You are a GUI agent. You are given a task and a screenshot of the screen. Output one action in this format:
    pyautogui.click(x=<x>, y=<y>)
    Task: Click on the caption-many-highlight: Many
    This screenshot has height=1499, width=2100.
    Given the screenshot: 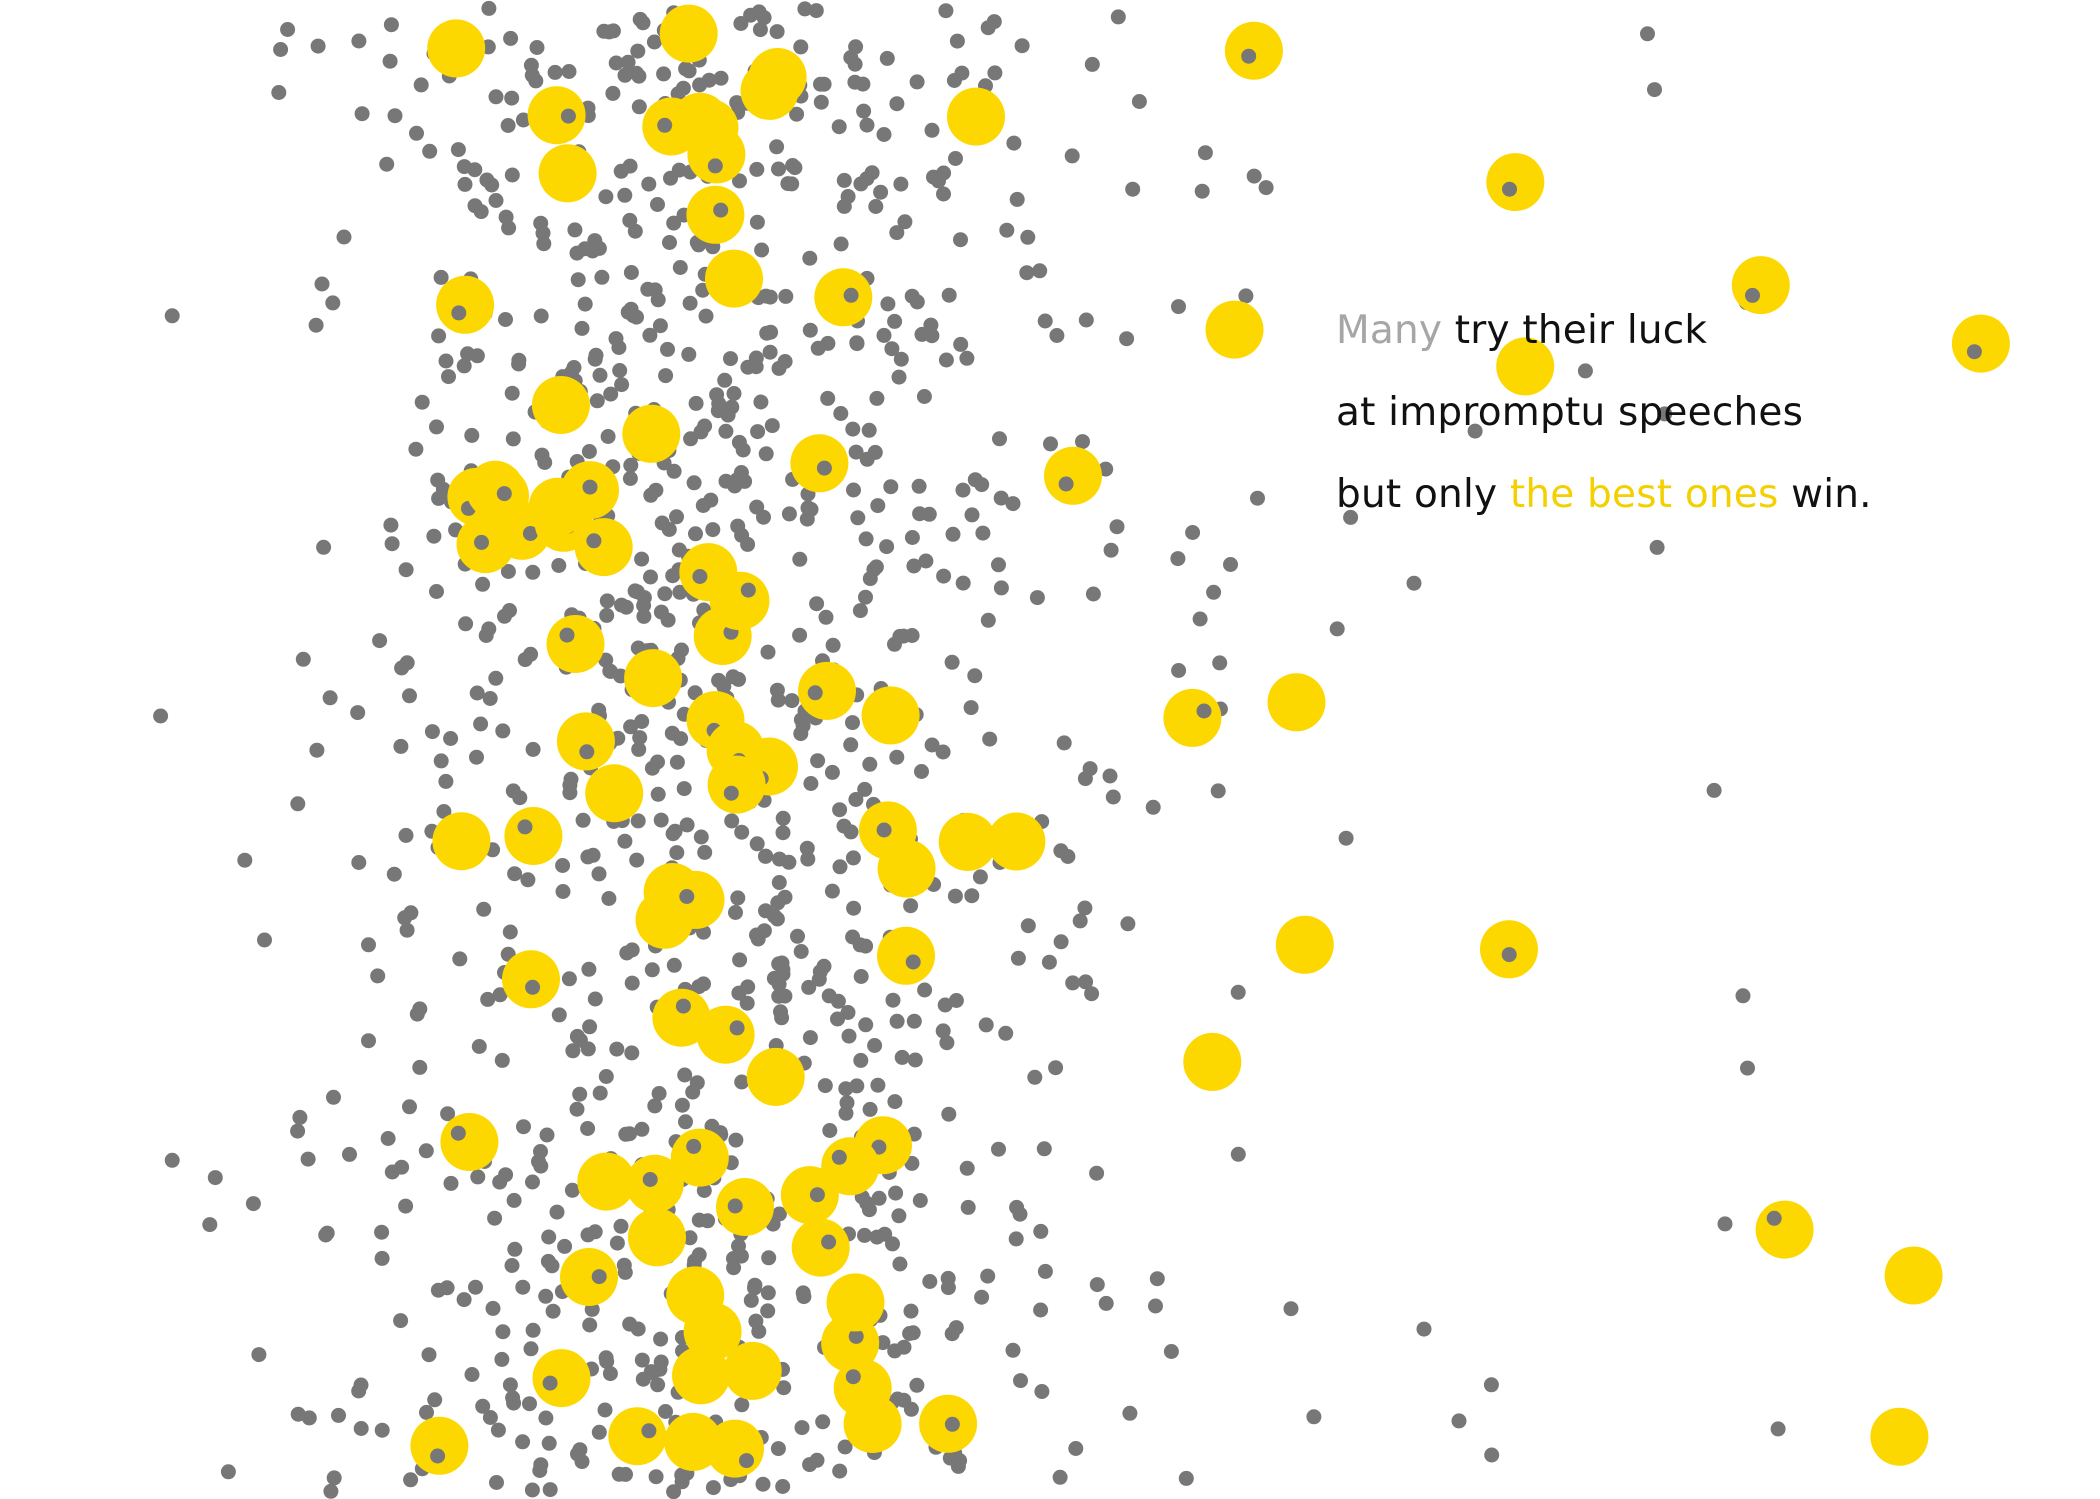 What is the action you would take?
    pyautogui.click(x=1389, y=330)
    